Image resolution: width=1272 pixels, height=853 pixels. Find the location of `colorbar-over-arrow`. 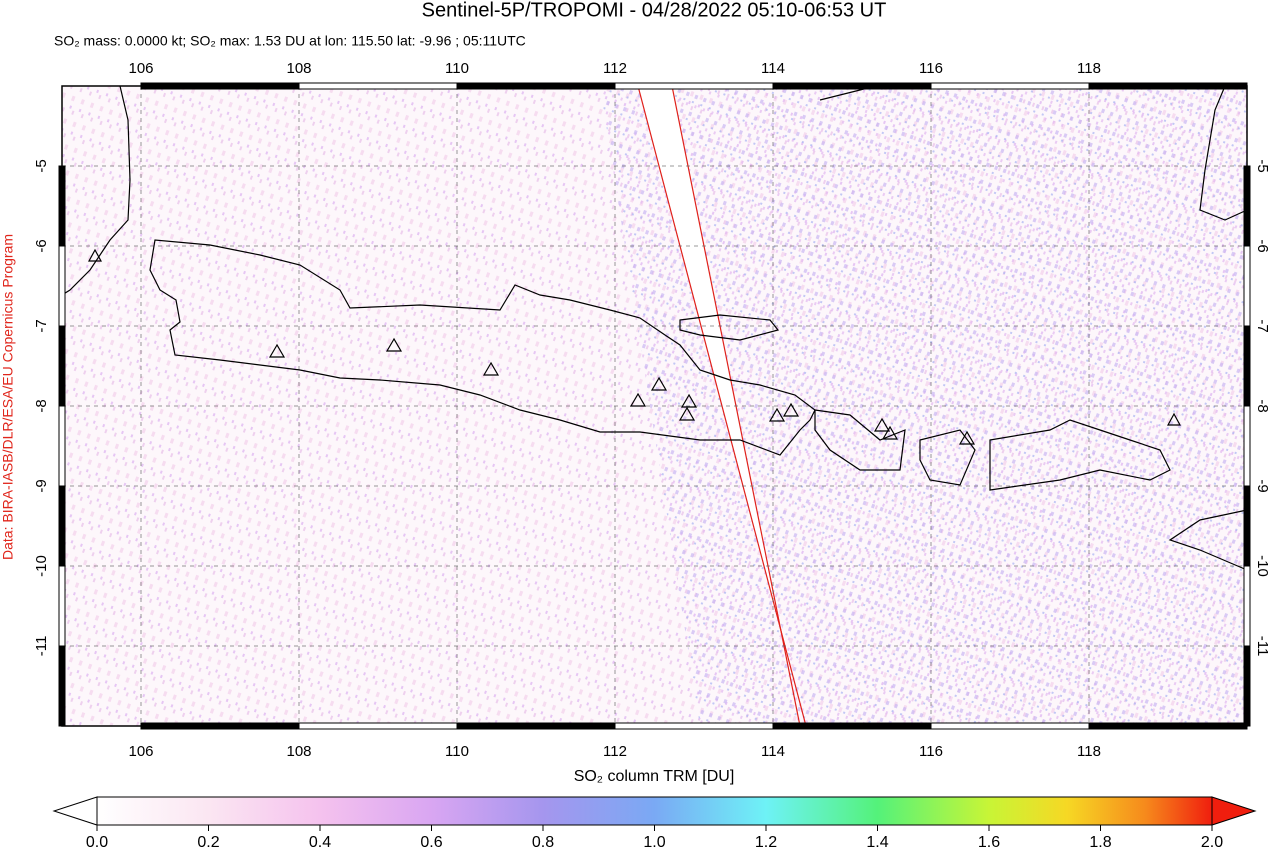

colorbar-over-arrow is located at coordinates (1234, 811).